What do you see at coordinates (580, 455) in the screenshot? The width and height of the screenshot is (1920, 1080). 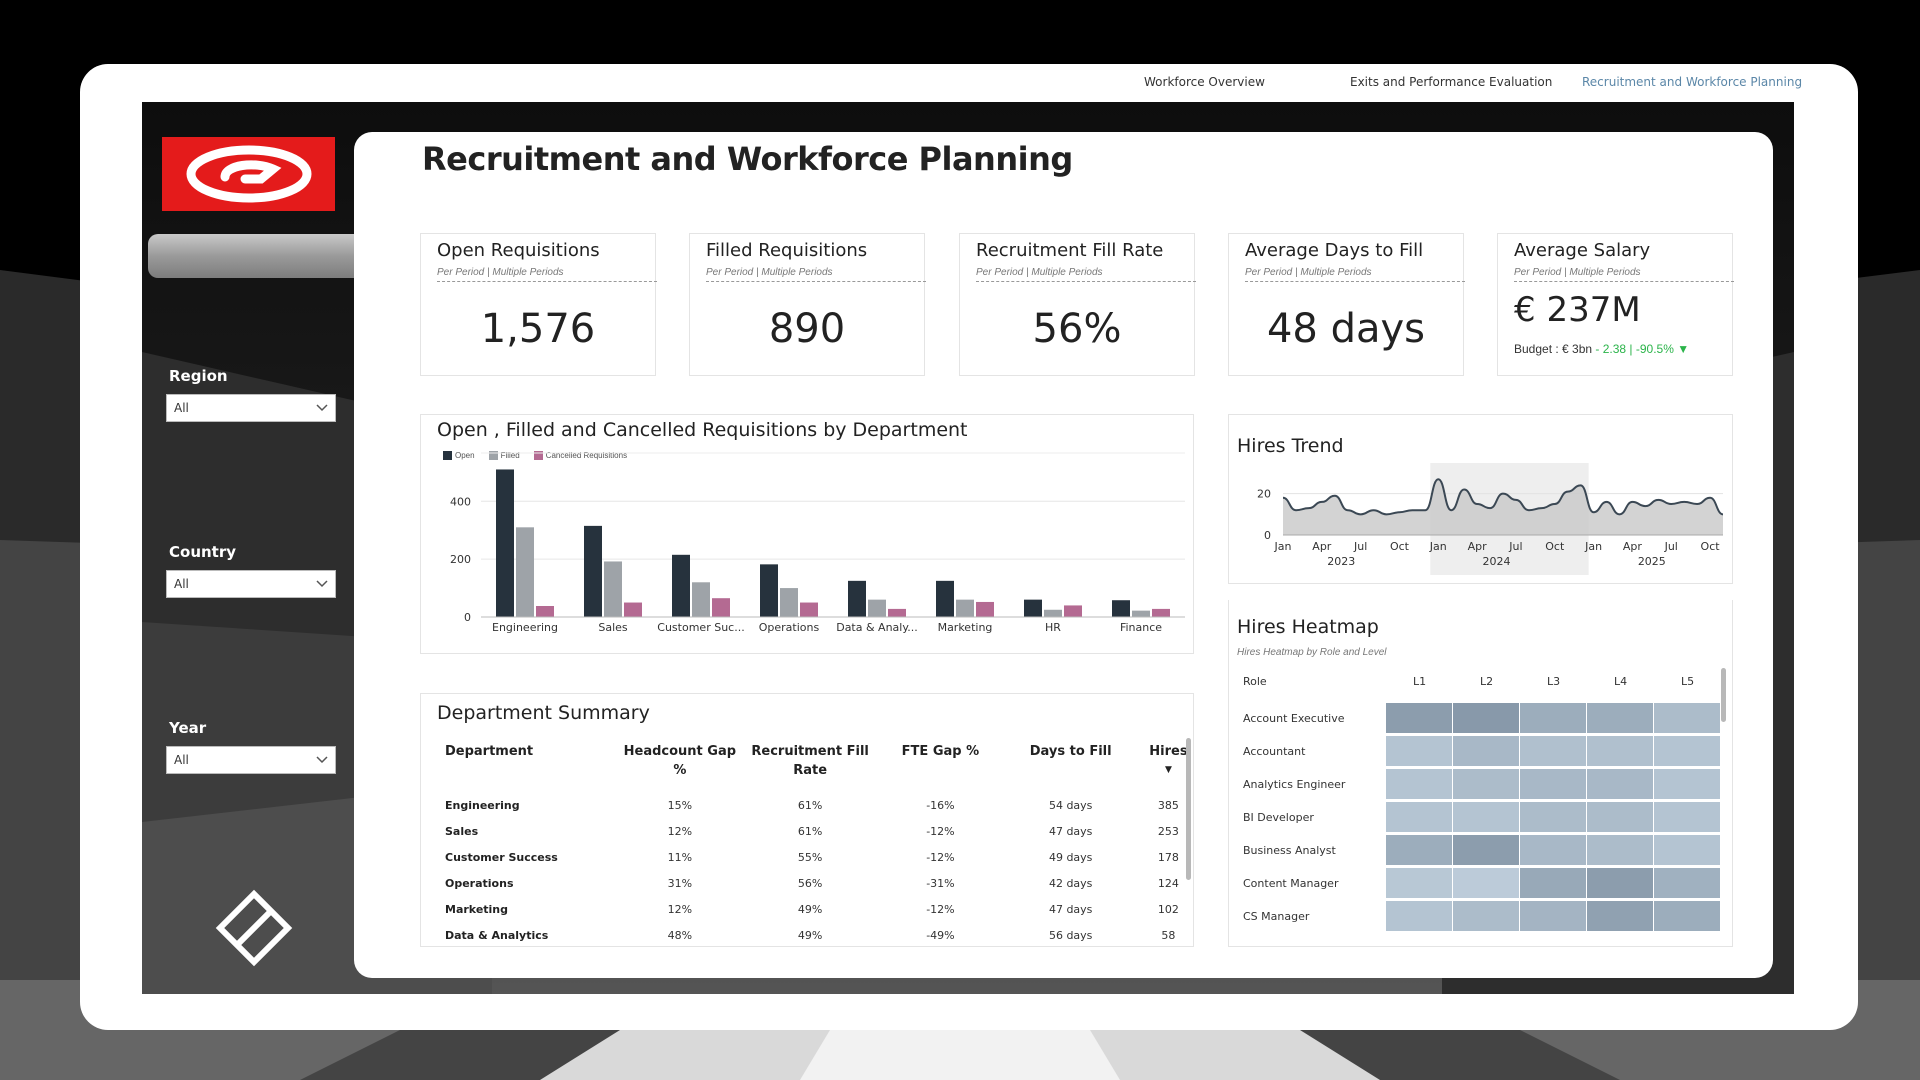 I see `legend-item-cancelled: Cancelled Requisitions` at bounding box center [580, 455].